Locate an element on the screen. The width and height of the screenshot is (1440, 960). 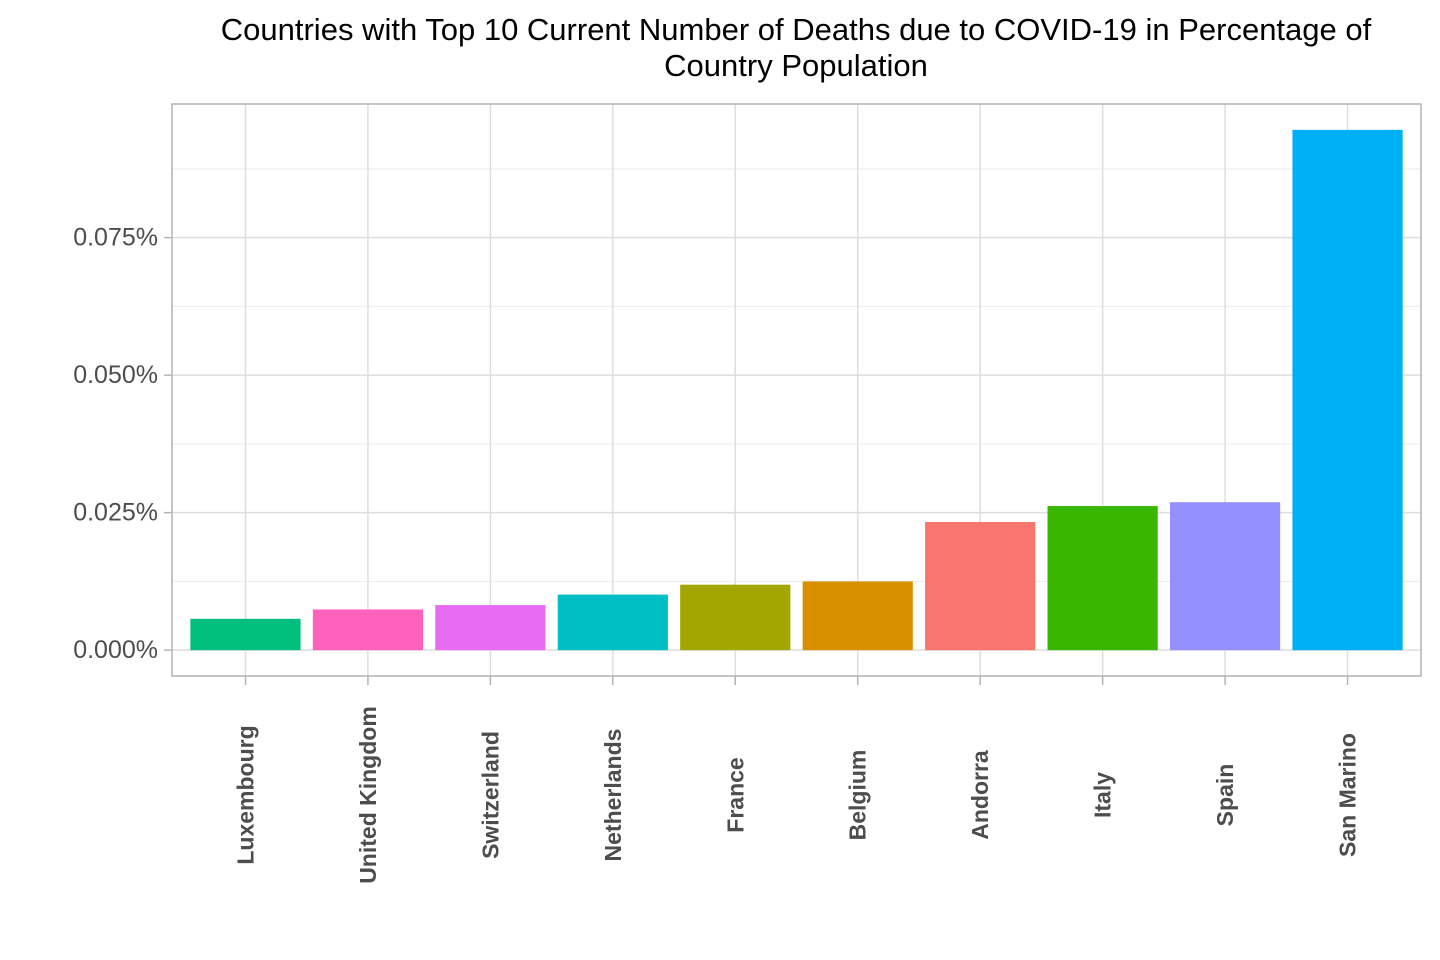
x-tick-label: France is located at coordinates (735, 794).